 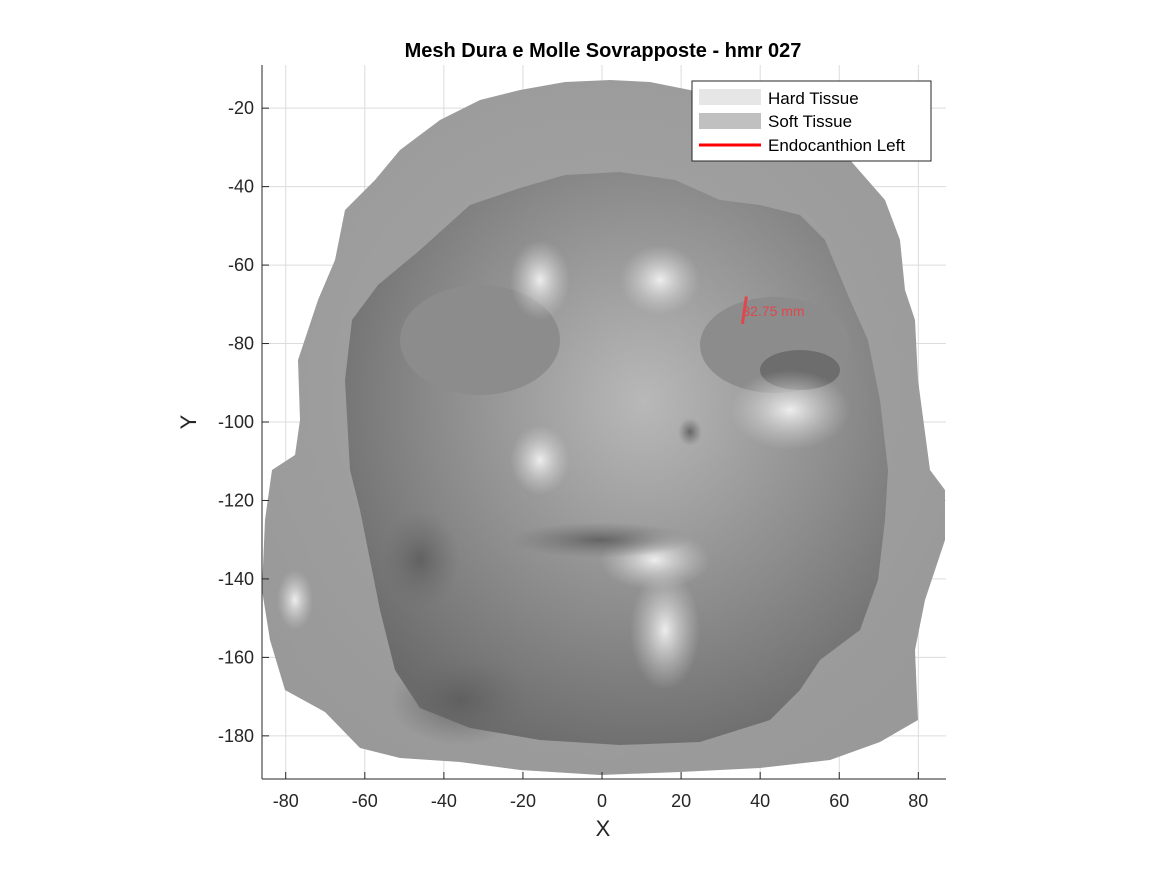 What do you see at coordinates (730, 97) in the screenshot?
I see `legend-swatch-hard-tissue` at bounding box center [730, 97].